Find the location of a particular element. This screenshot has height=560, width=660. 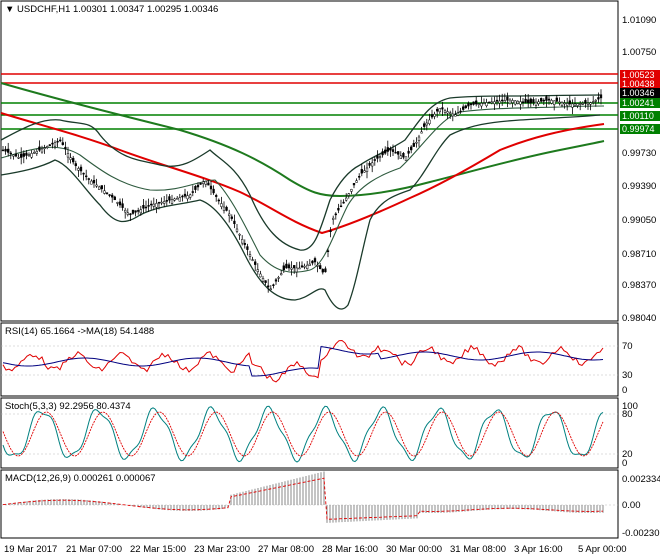

stoch-tick: 80 is located at coordinates (627, 414).